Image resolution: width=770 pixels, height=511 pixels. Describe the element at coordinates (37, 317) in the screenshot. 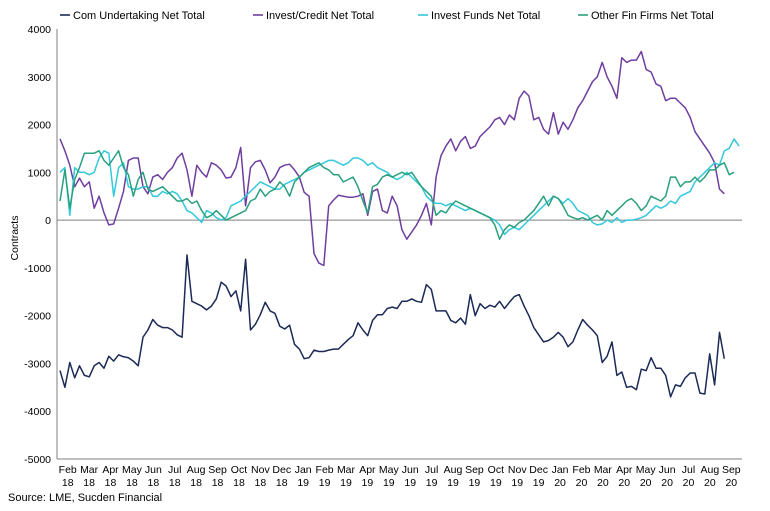

I see `y-tick-label: -2000` at that location.